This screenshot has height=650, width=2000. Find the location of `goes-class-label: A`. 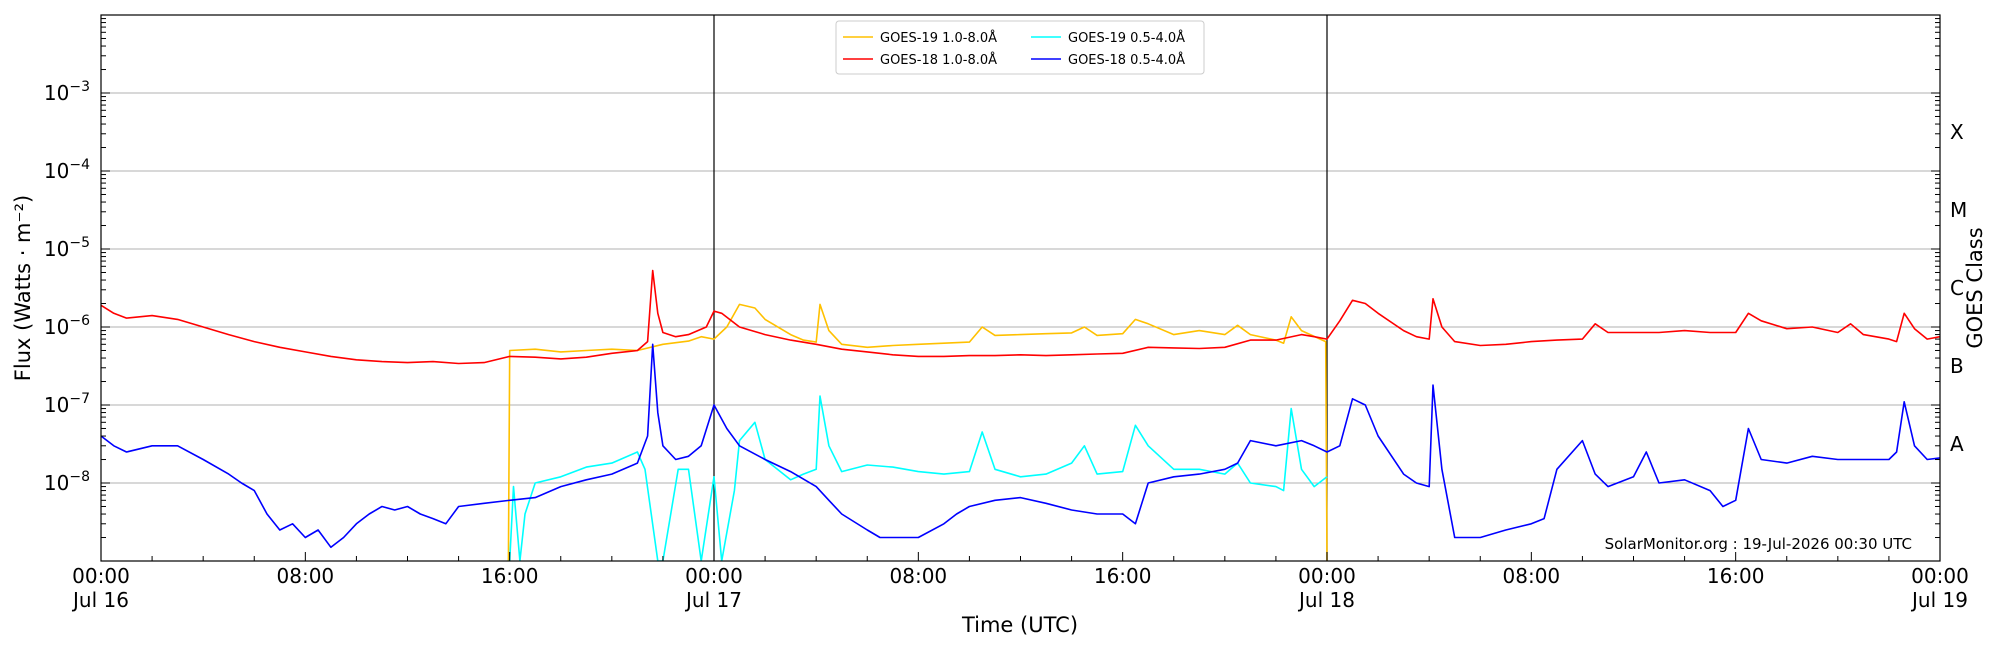

goes-class-label: A is located at coordinates (1957, 444).